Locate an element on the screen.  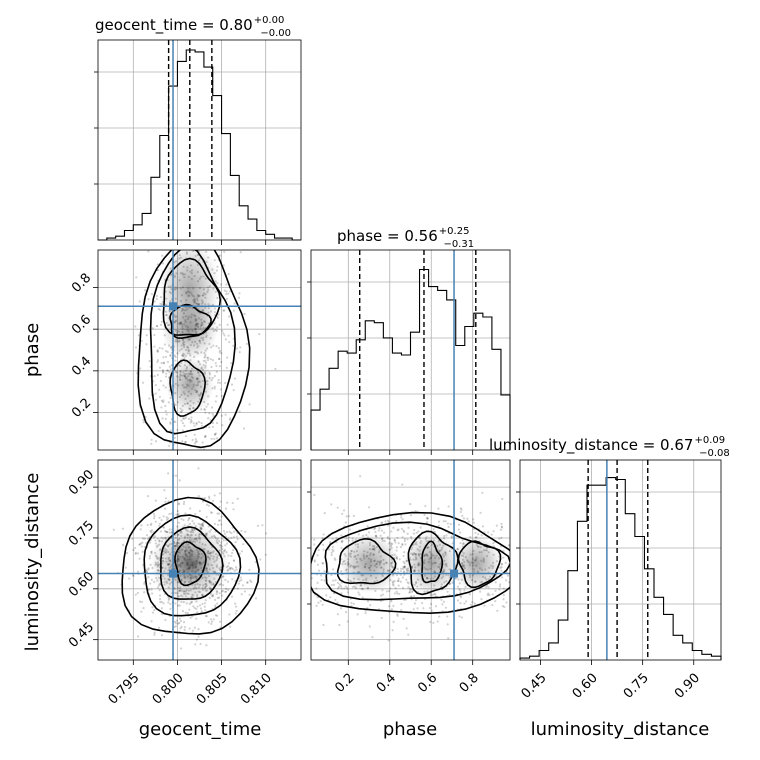
density-distance-vs-geocent-time is located at coordinates (199, 560).